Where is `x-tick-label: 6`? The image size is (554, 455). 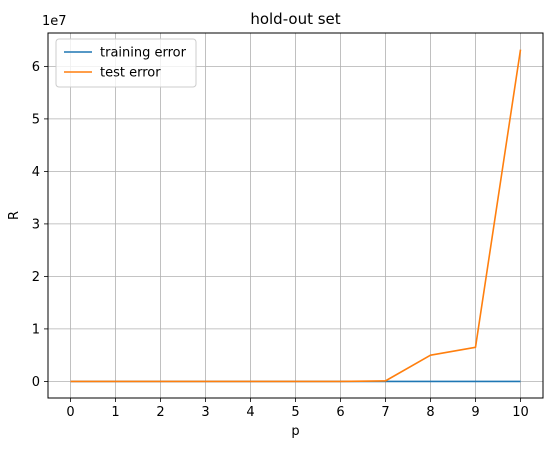
x-tick-label: 6 is located at coordinates (340, 412).